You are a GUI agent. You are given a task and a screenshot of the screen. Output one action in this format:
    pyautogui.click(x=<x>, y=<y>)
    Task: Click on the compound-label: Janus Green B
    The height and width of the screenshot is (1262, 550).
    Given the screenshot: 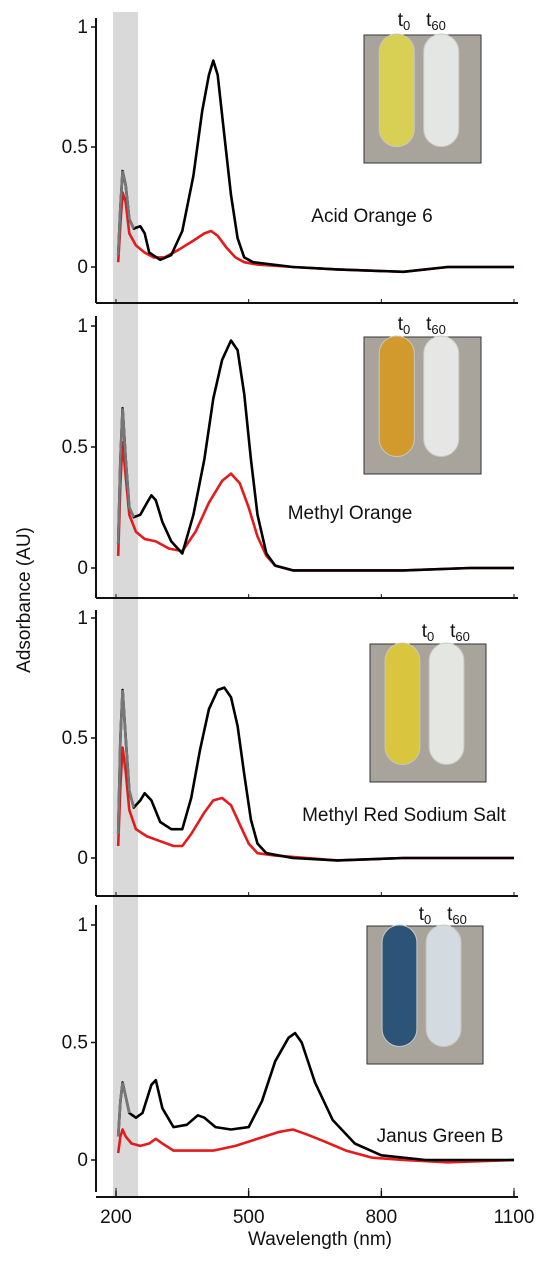 What is the action you would take?
    pyautogui.click(x=440, y=1136)
    